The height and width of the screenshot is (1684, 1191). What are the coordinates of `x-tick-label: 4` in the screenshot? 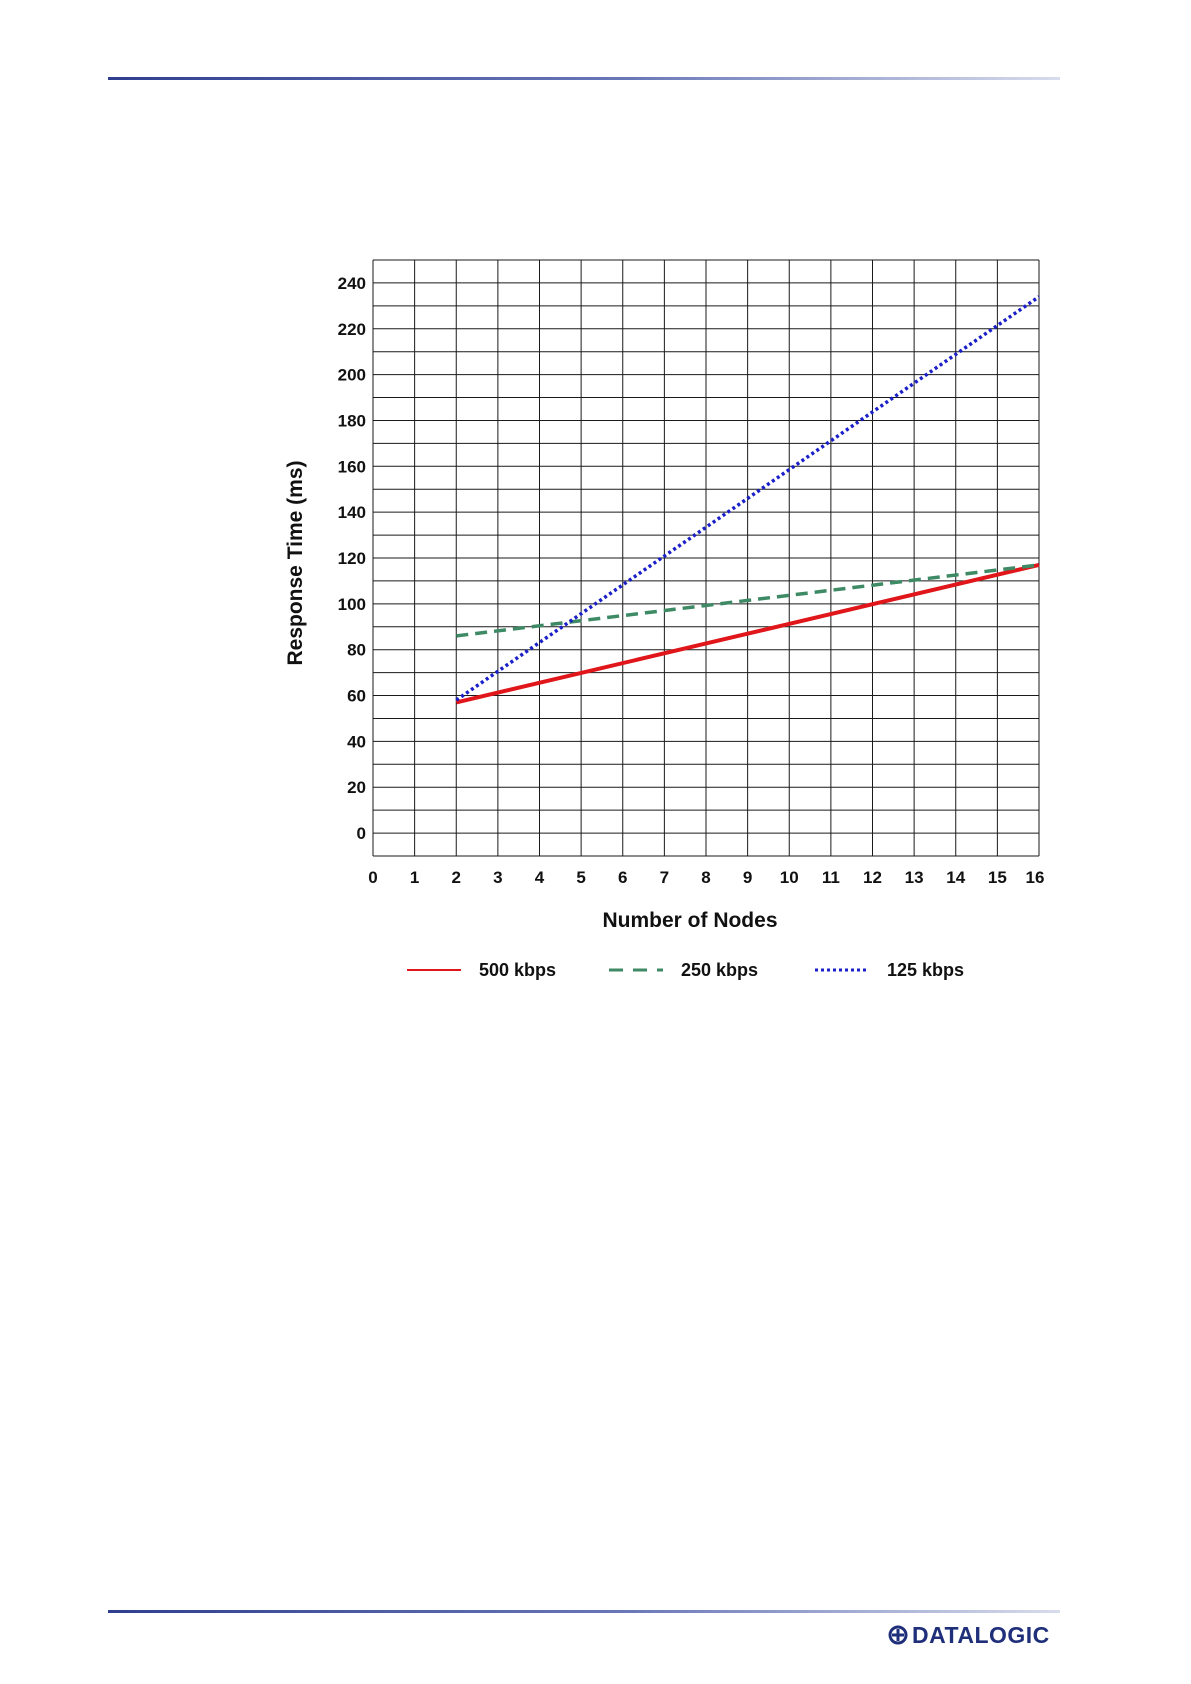 It's located at (540, 877).